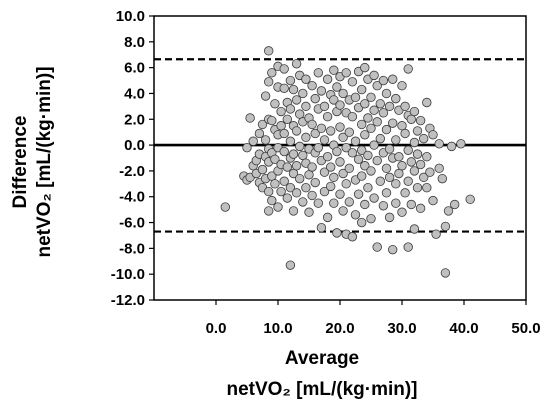 Image resolution: width=550 pixels, height=411 pixels. What do you see at coordinates (132, 248) in the screenshot?
I see `y-tick-label: -8.0` at bounding box center [132, 248].